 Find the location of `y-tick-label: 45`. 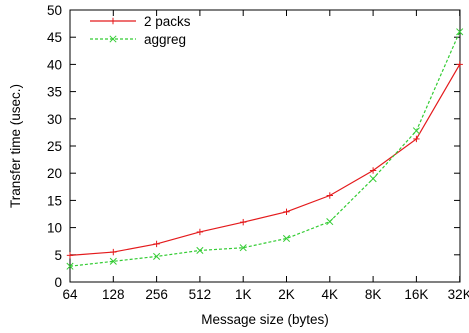

y-tick-label: 45 is located at coordinates (54, 37).